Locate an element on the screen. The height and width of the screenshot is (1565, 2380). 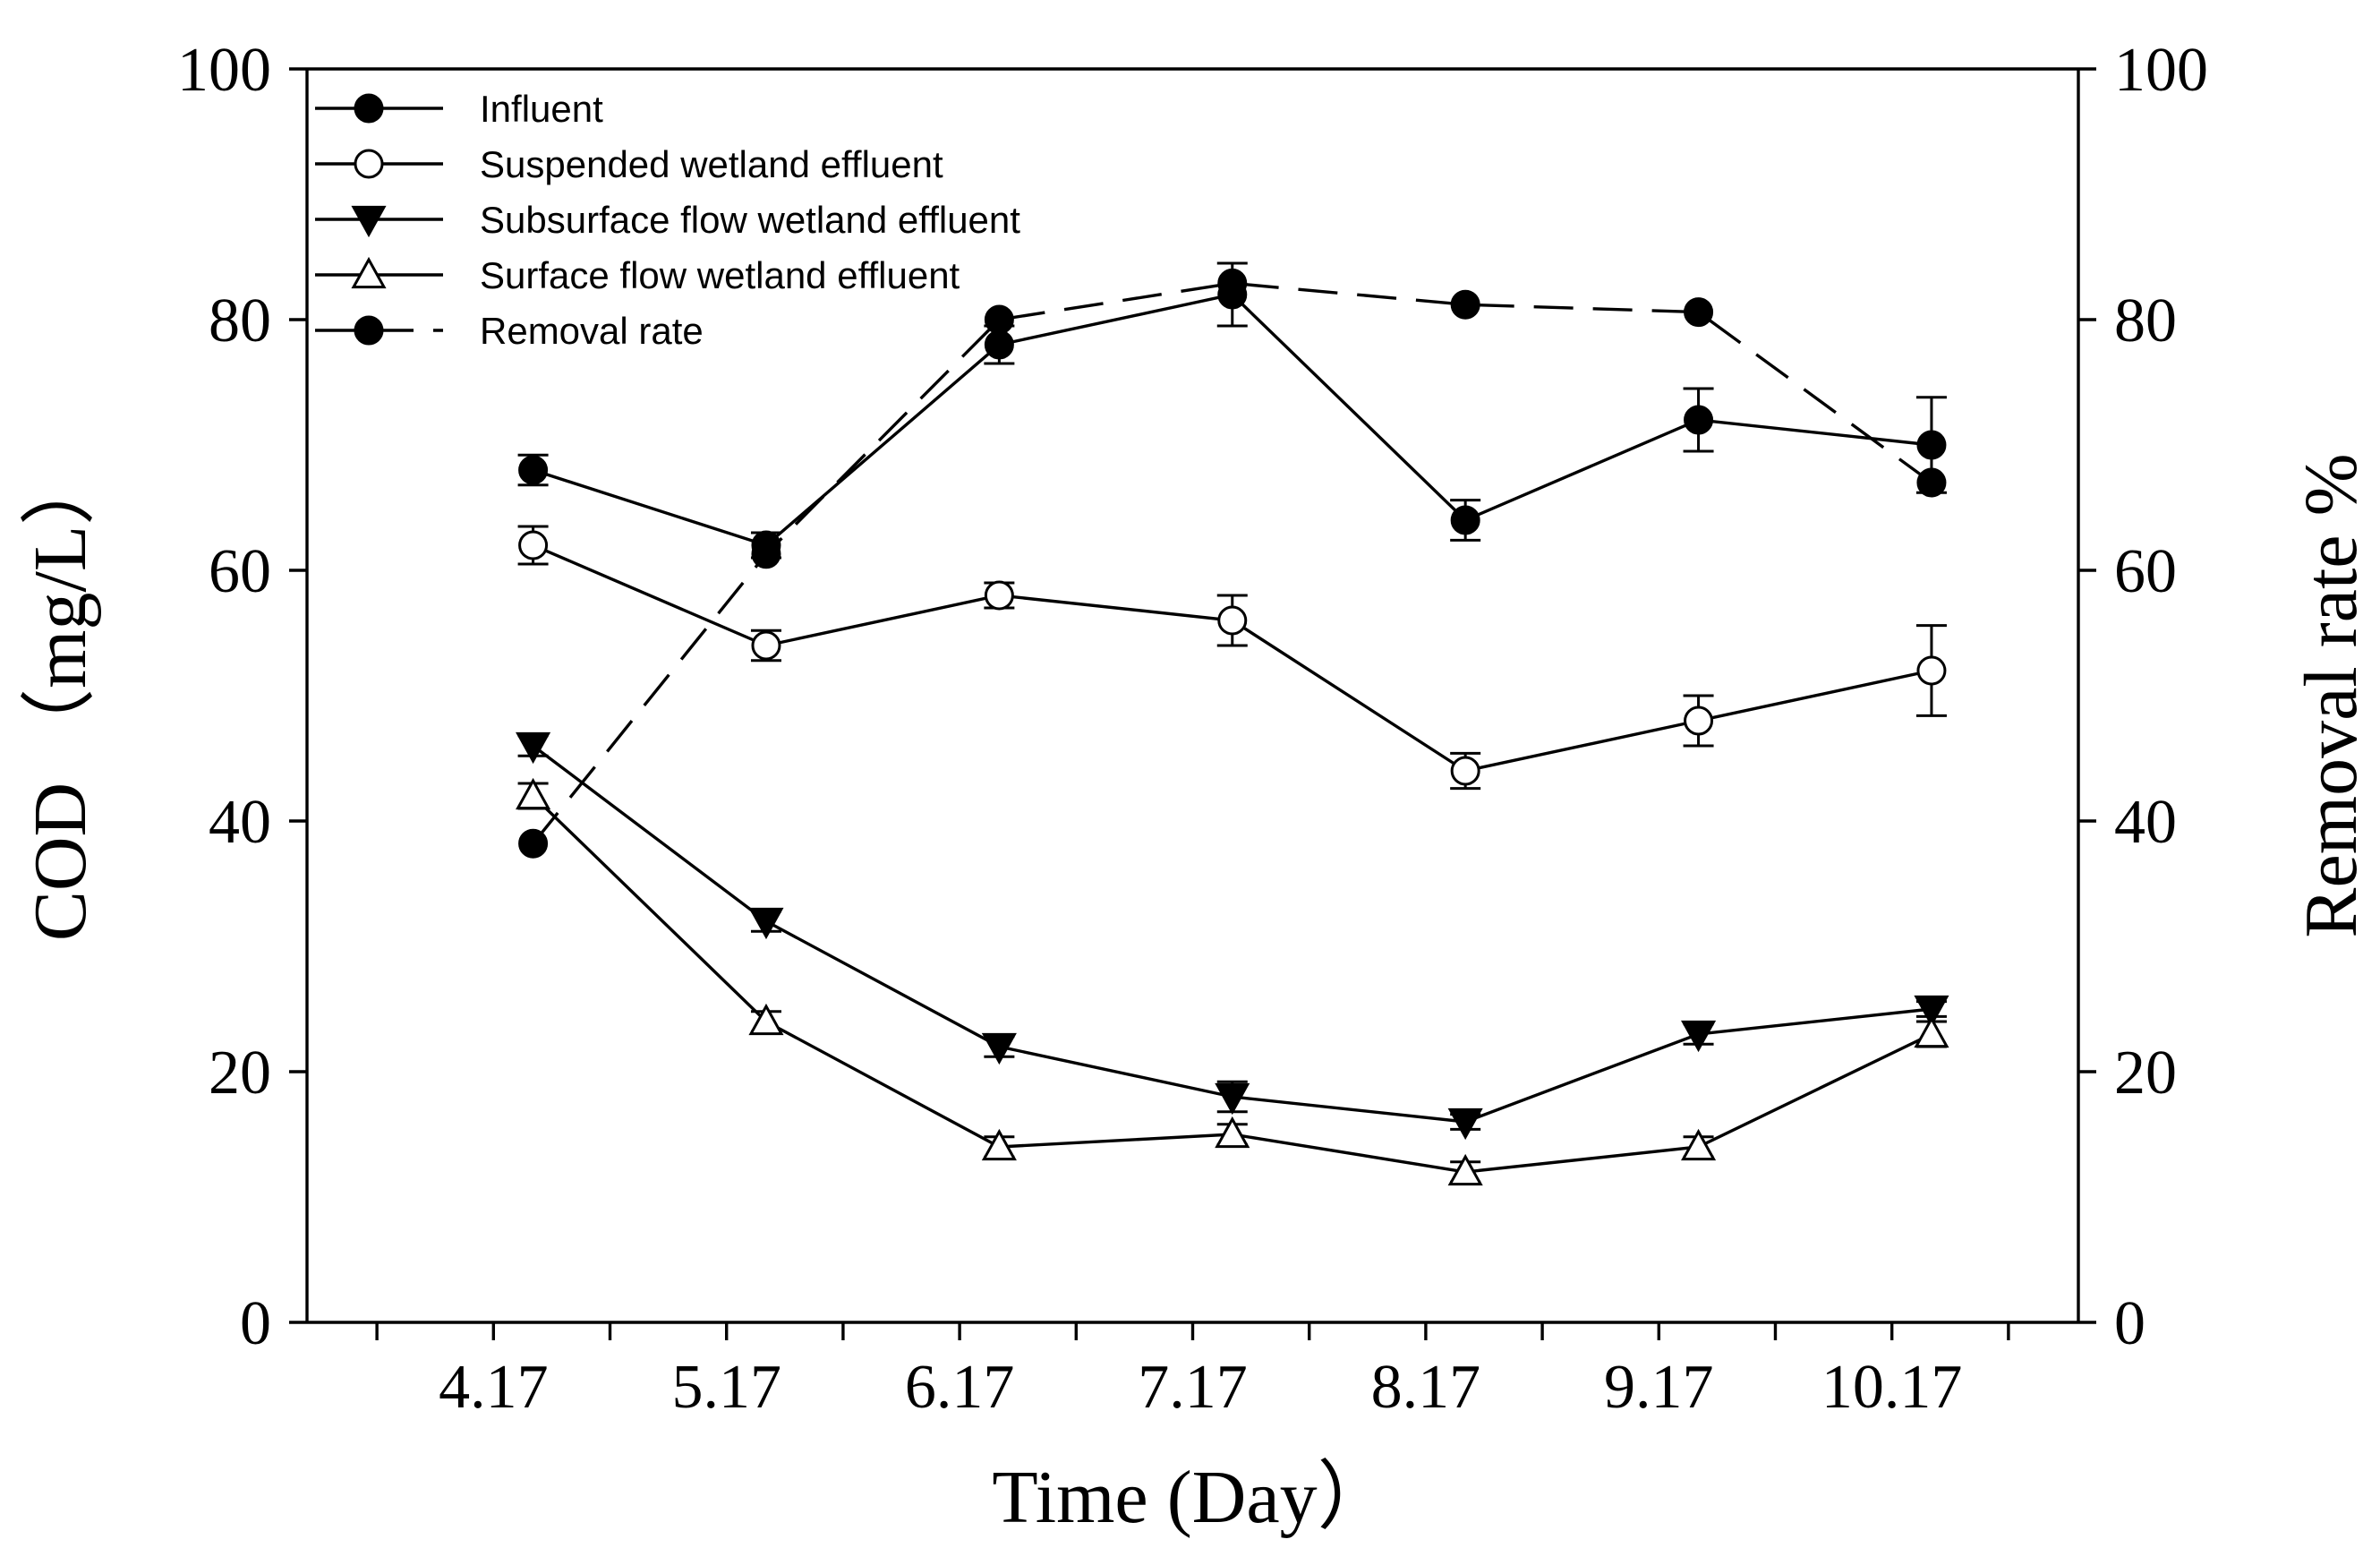
y2-tick-label: 100 is located at coordinates (2161, 70).